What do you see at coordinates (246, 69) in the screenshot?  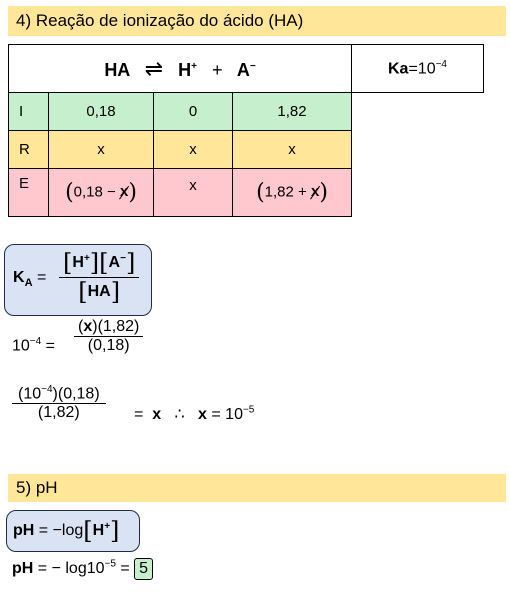 I see `species-a: A−` at bounding box center [246, 69].